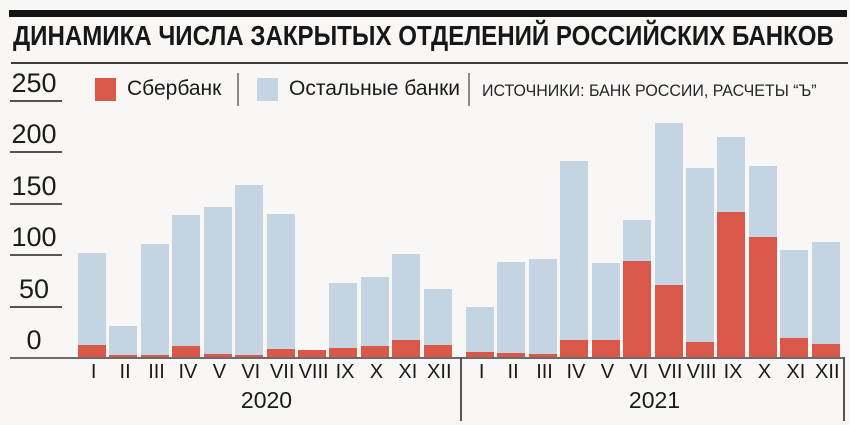  Describe the element at coordinates (217, 355) in the screenshot. I see `bar-sberbank-2020-V` at that location.